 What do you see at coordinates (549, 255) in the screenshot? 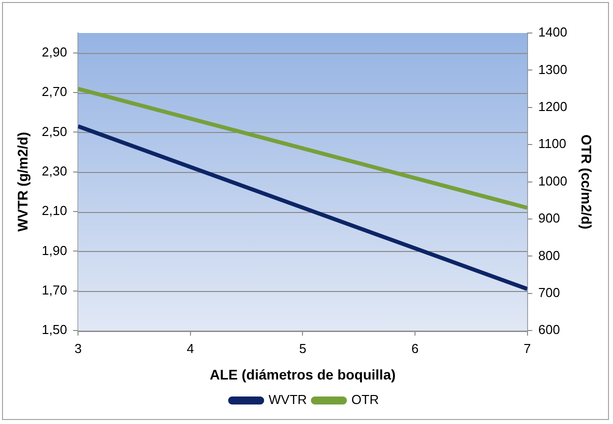
I see `y2-tick-label: 800` at bounding box center [549, 255].